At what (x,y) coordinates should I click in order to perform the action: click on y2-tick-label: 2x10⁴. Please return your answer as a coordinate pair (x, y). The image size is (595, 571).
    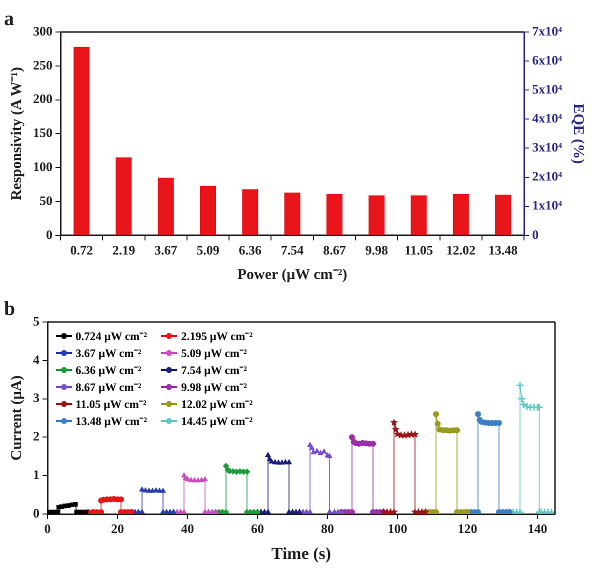
    Looking at the image, I should click on (547, 176).